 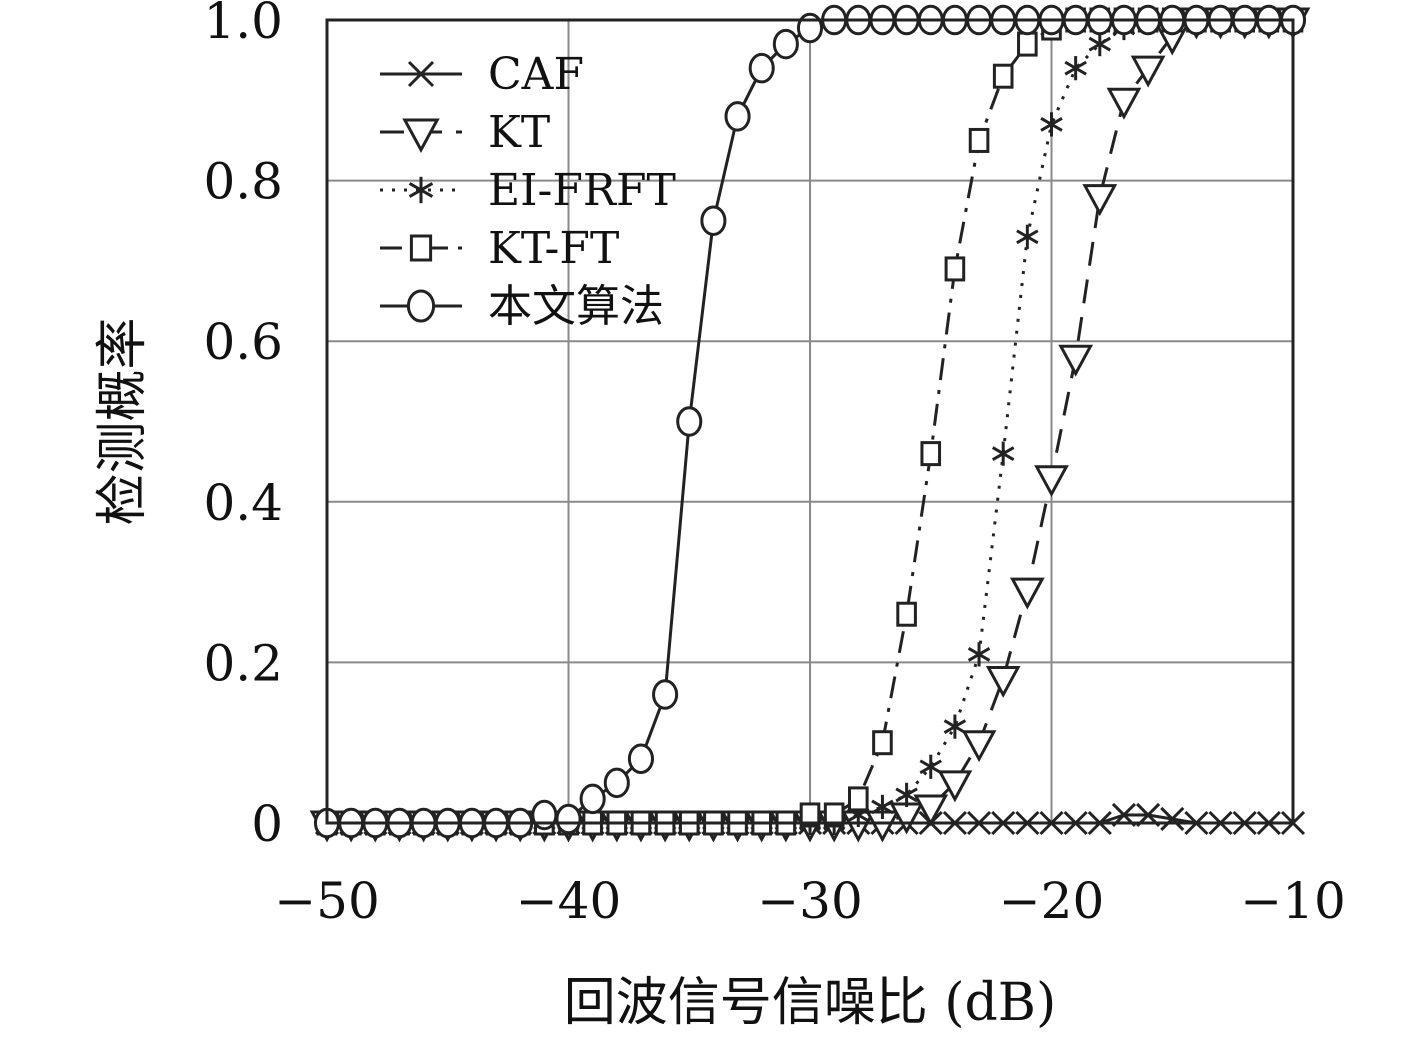 I want to click on legend-item-EI-FRFT: EI-FRFT, so click(x=528, y=190).